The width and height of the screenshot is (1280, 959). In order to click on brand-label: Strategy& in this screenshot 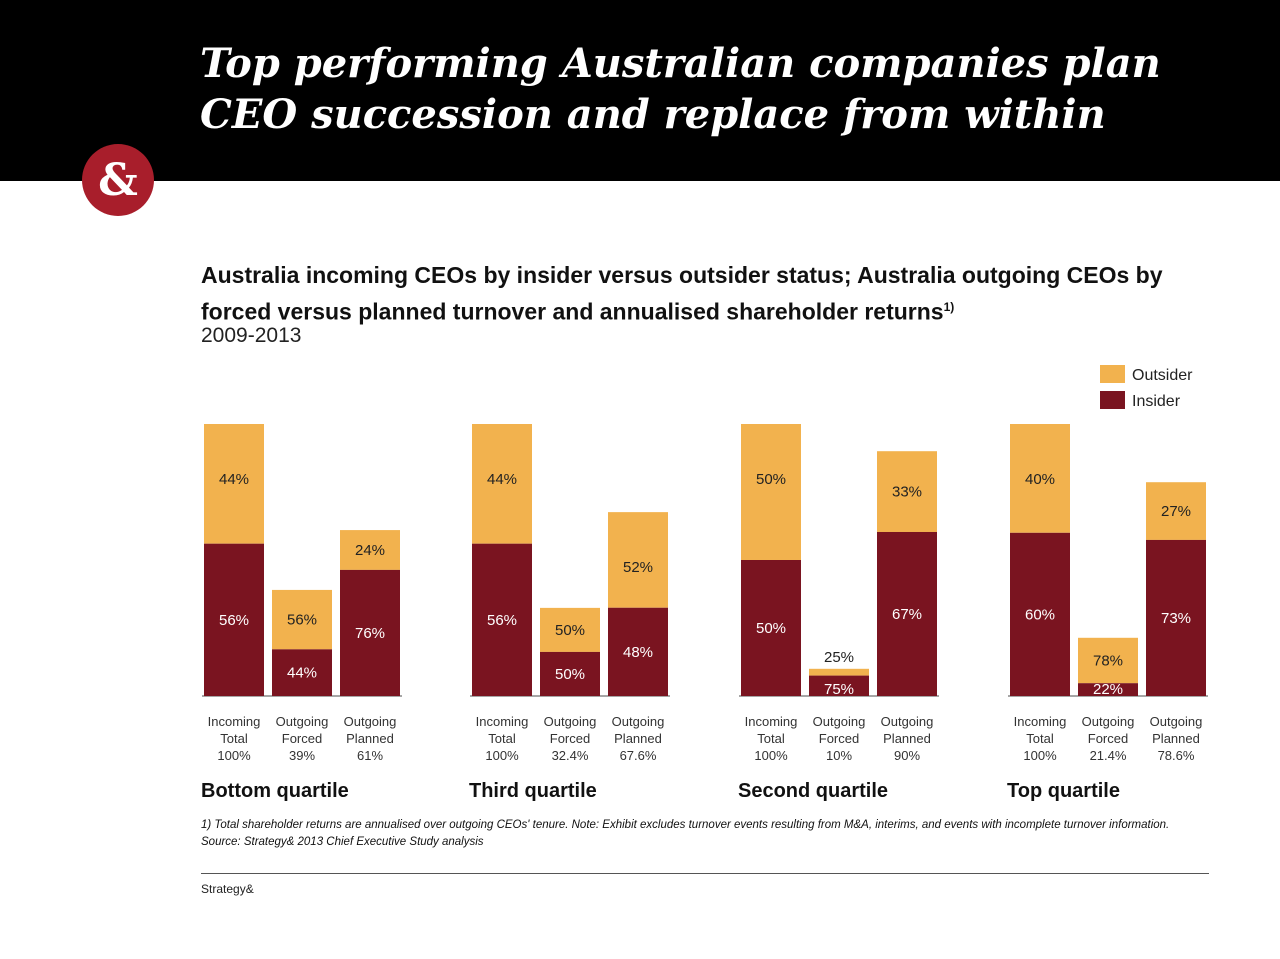, I will do `click(227, 889)`.